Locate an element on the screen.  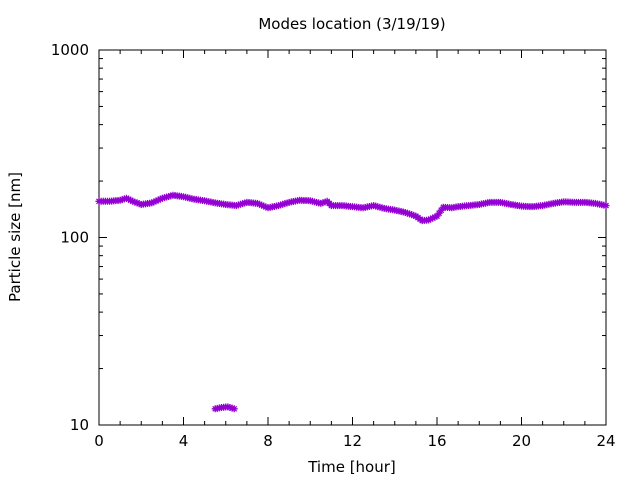
x-axis-label: Time [hour] is located at coordinates (351, 467).